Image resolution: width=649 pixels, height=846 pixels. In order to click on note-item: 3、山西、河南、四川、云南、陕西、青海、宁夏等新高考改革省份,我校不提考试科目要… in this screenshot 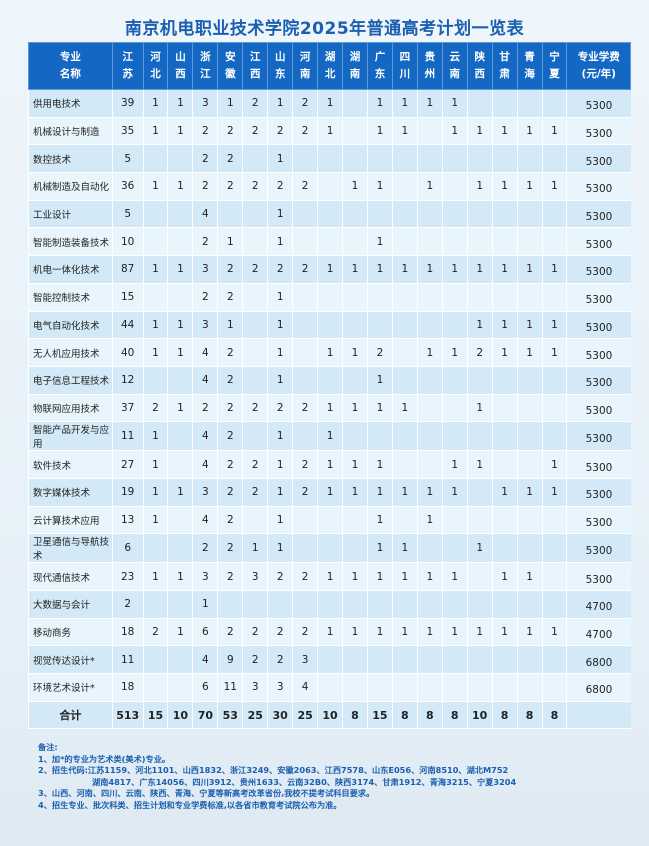, I will do `click(206, 793)`.